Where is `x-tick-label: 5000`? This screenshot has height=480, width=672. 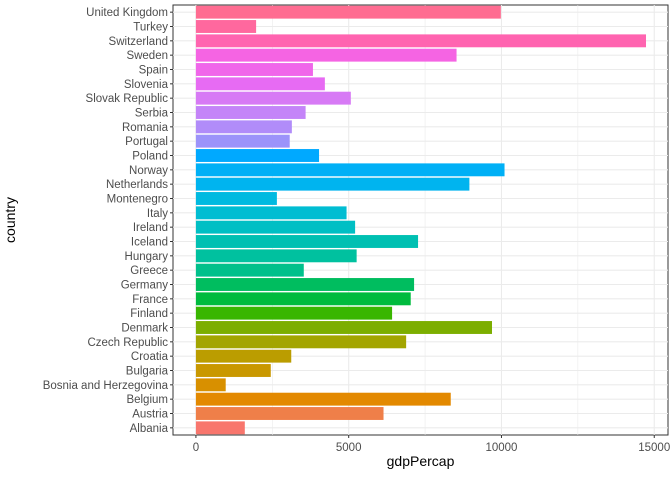 x-tick-label: 5000 is located at coordinates (349, 448).